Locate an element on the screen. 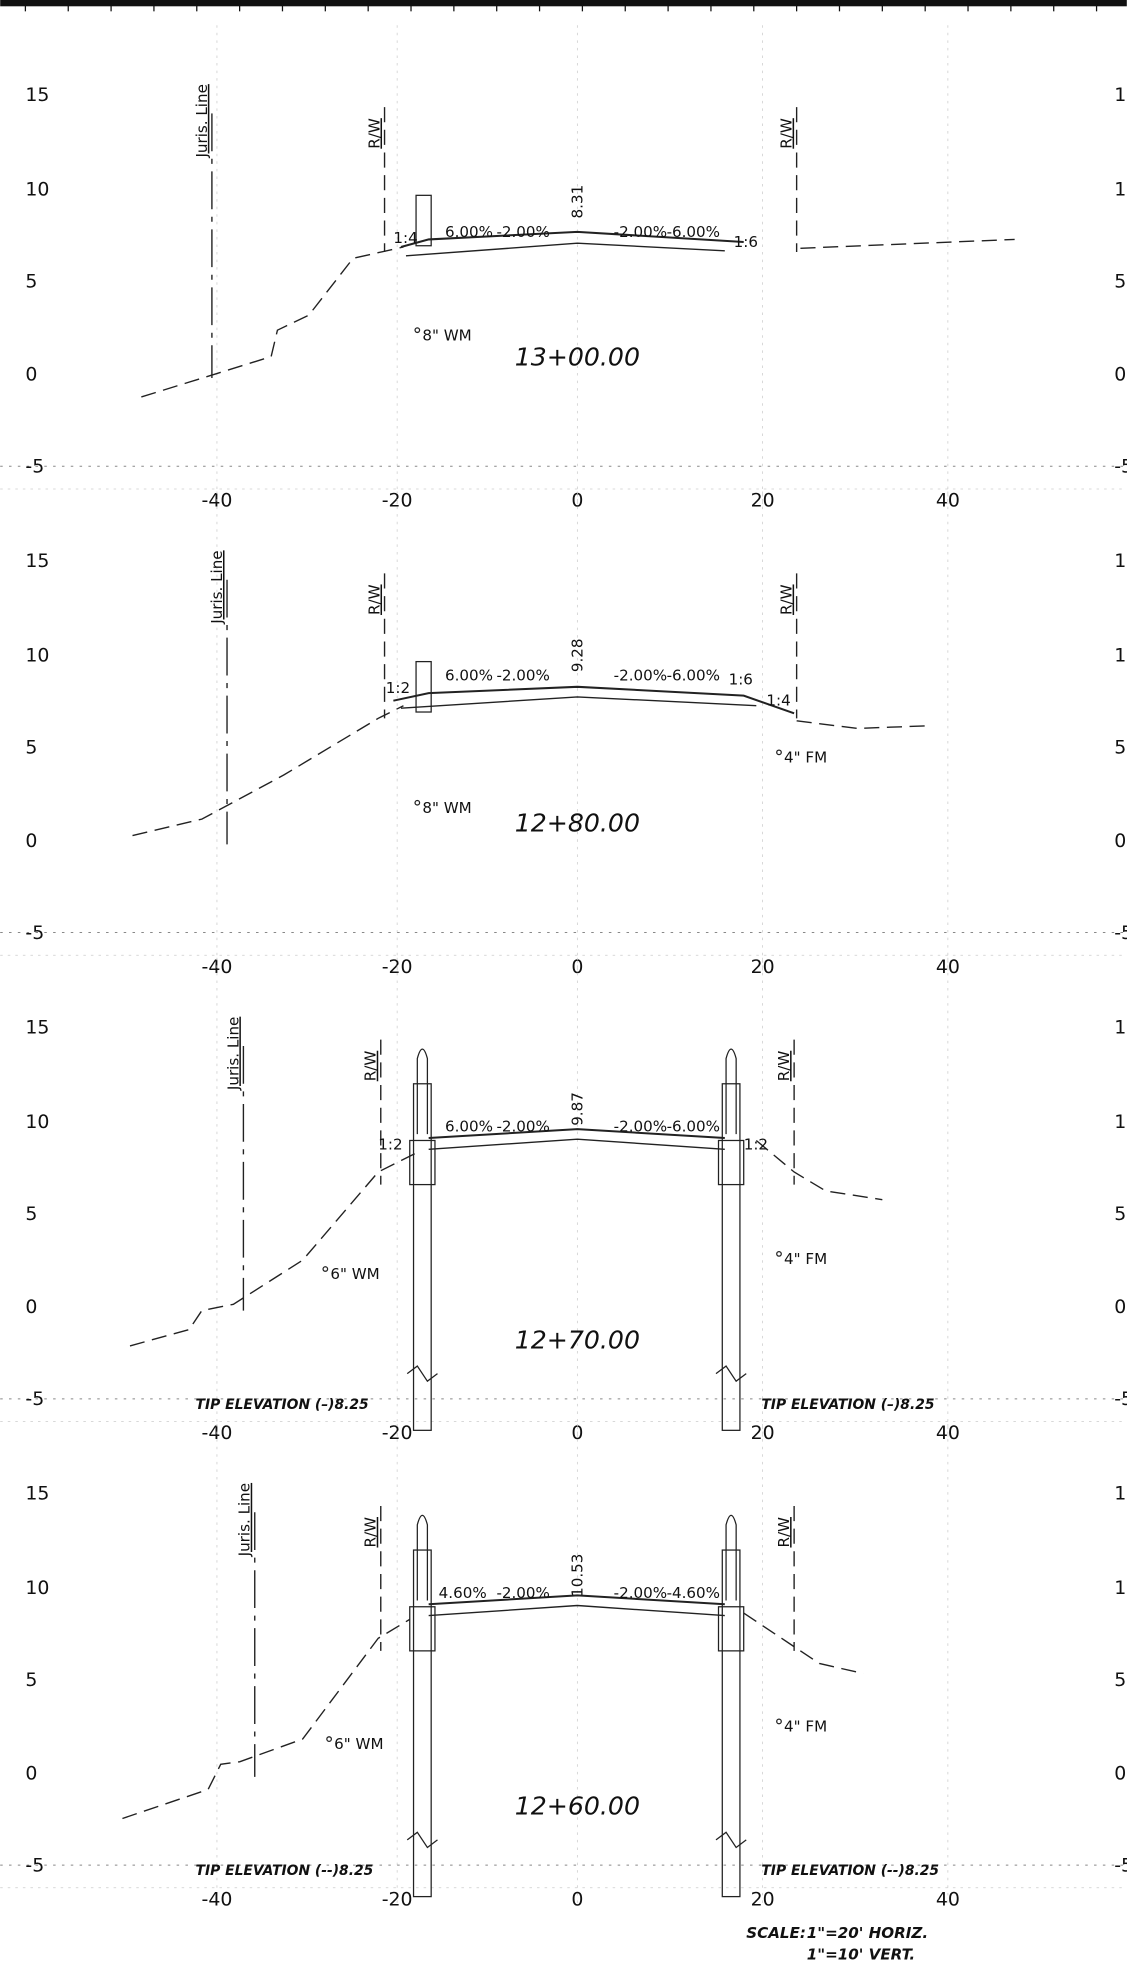  station-label: 12+70.00 is located at coordinates (577, 1339).